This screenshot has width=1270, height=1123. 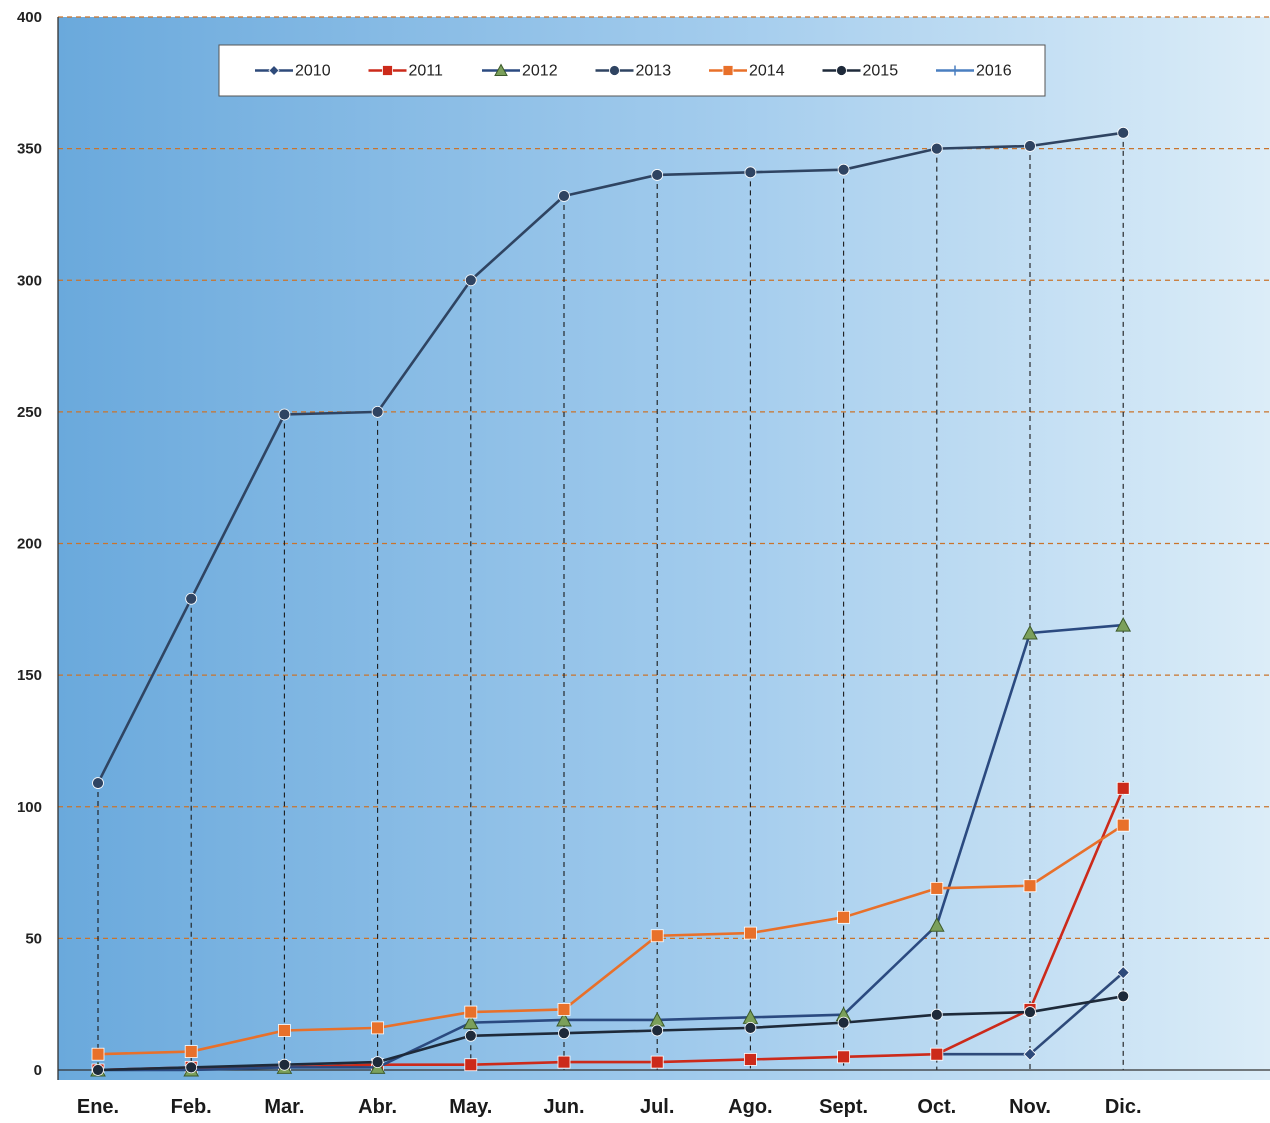 What do you see at coordinates (881, 71) in the screenshot?
I see `legend-label: 2015` at bounding box center [881, 71].